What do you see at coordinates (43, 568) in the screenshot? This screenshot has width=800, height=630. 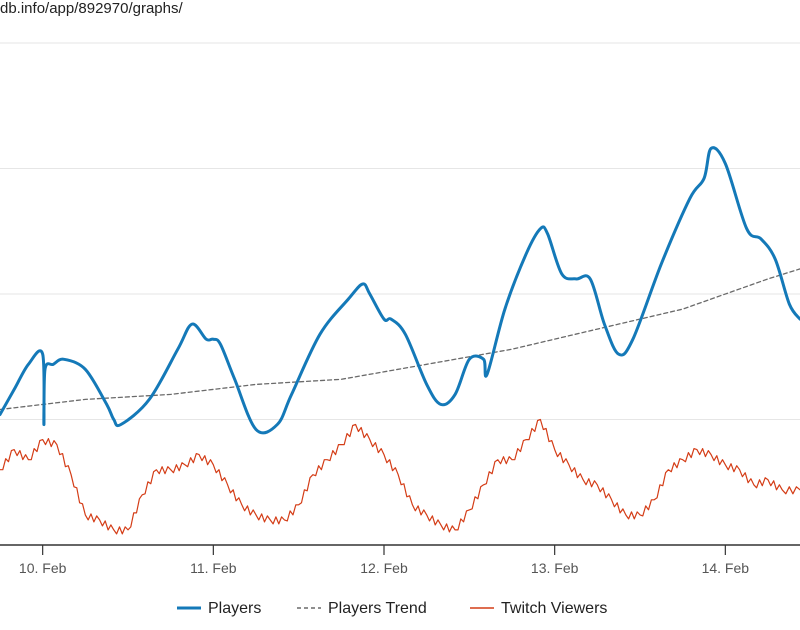 I see `x-tick-label: 10. Feb` at bounding box center [43, 568].